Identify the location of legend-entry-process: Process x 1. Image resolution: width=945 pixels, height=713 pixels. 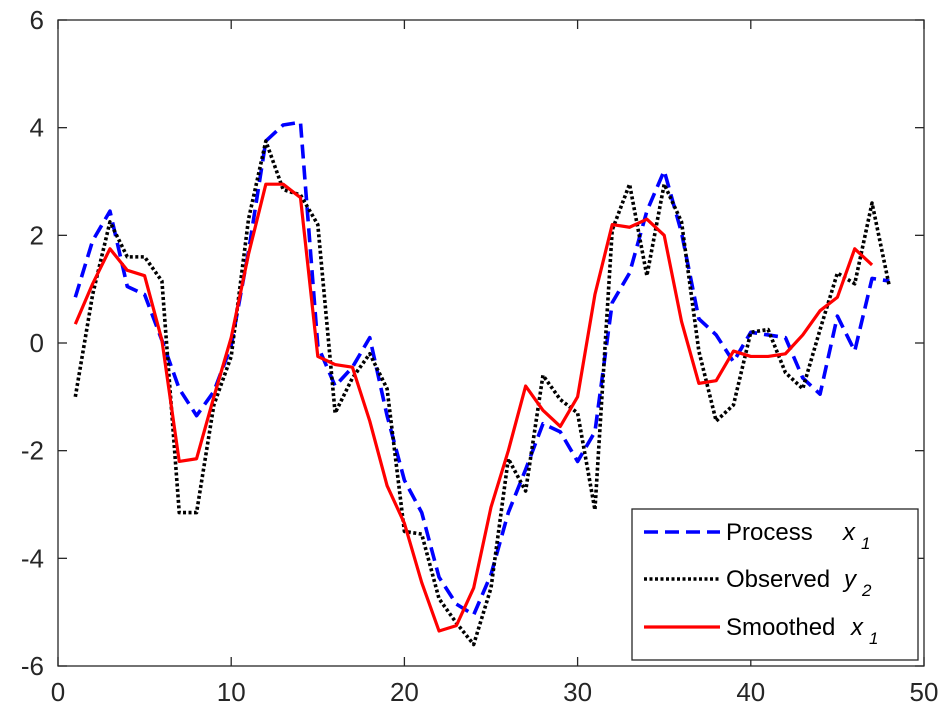
(757, 536).